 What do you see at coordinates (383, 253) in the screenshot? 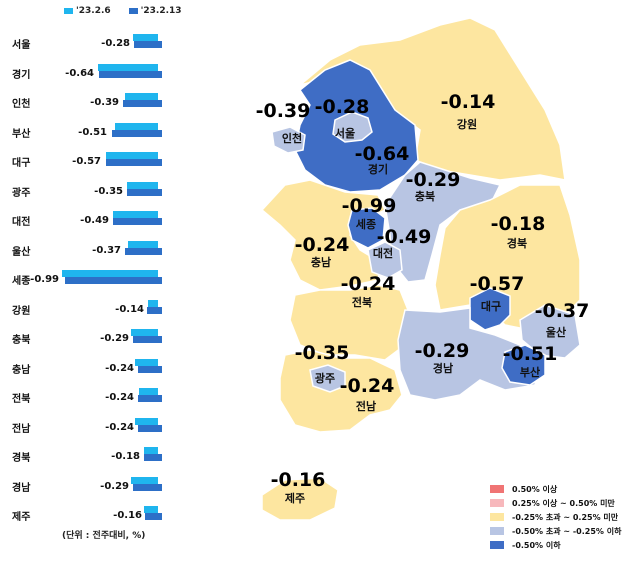
I see `region-name-daejeon: 대전` at bounding box center [383, 253].